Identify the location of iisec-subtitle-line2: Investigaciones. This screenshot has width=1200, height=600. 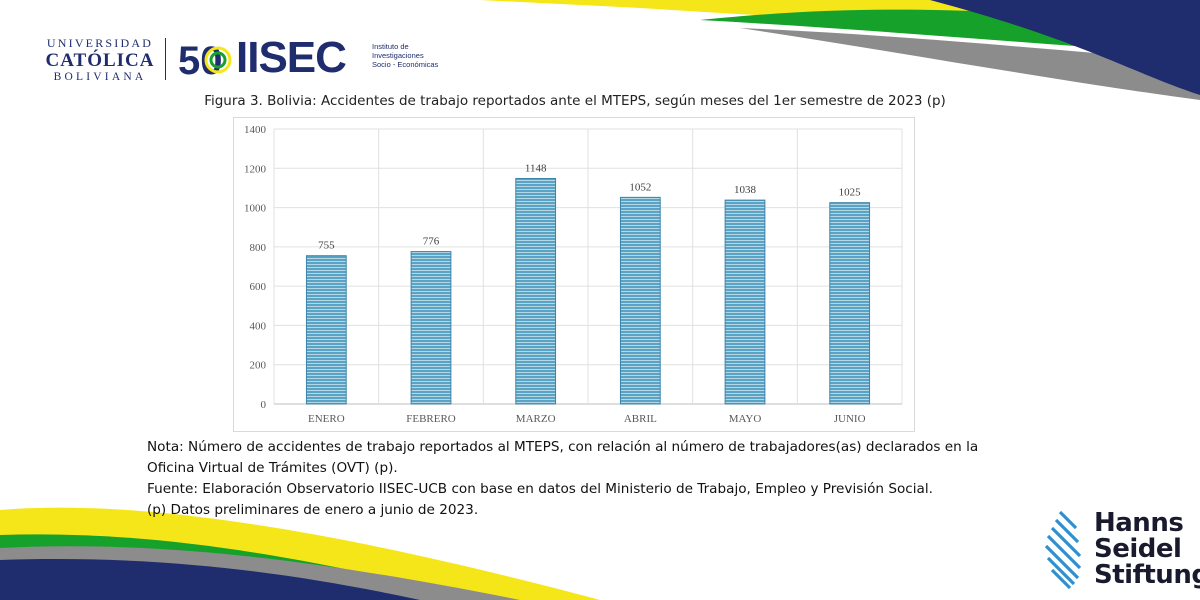
(398, 55).